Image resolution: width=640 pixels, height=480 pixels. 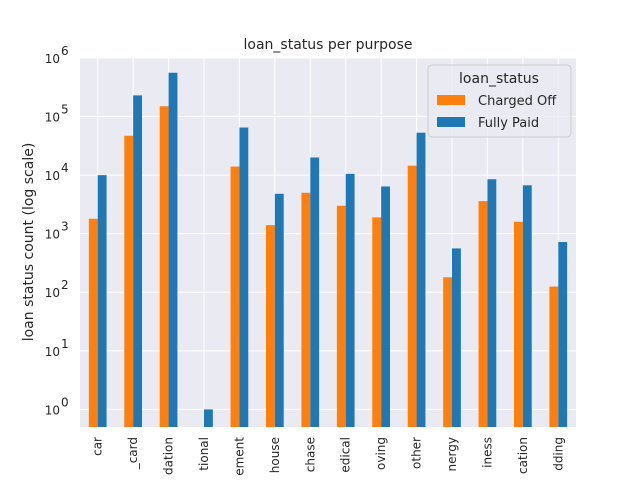 What do you see at coordinates (98, 446) in the screenshot?
I see `x-tick-label: car` at bounding box center [98, 446].